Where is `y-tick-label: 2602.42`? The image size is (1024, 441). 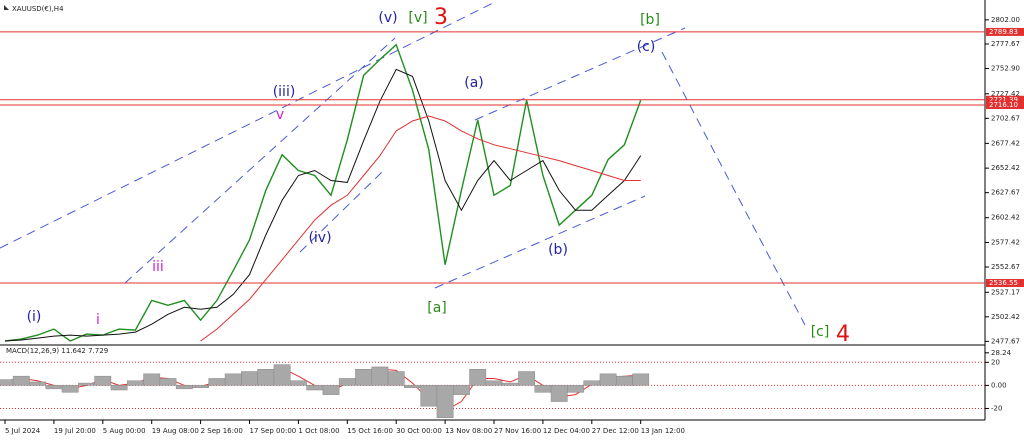
y-tick-label: 2602.42 is located at coordinates (1005, 218).